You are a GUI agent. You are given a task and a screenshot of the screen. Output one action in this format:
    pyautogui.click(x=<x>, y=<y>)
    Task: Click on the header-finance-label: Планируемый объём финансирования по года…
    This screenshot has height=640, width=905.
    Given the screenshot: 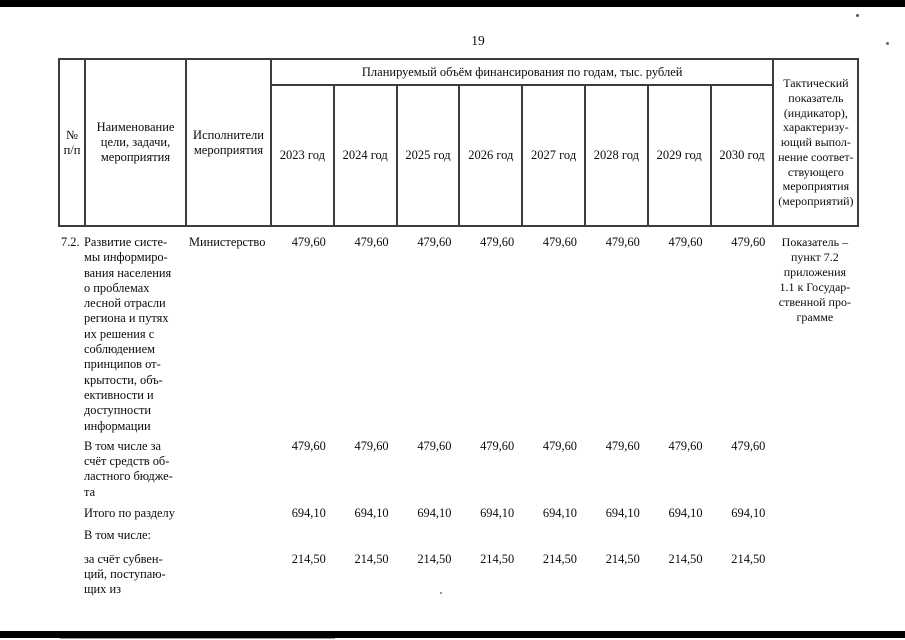 What is the action you would take?
    pyautogui.click(x=522, y=71)
    